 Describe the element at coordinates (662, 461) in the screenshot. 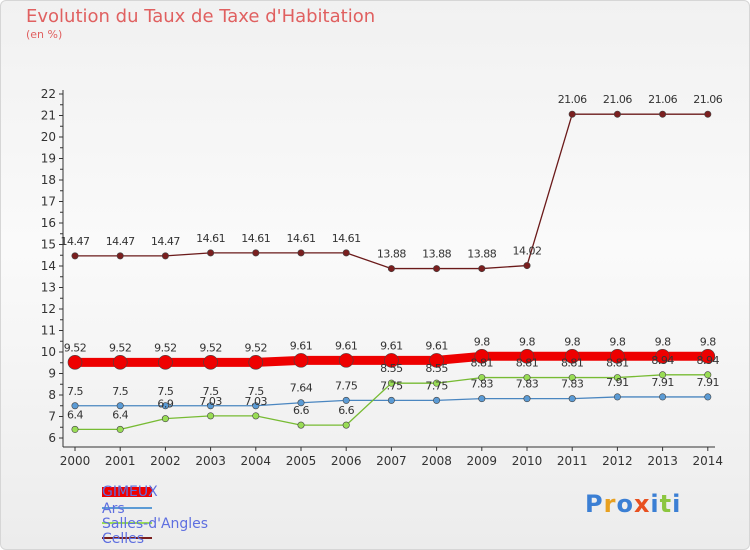

I see `x-tick-label: 2013` at that location.